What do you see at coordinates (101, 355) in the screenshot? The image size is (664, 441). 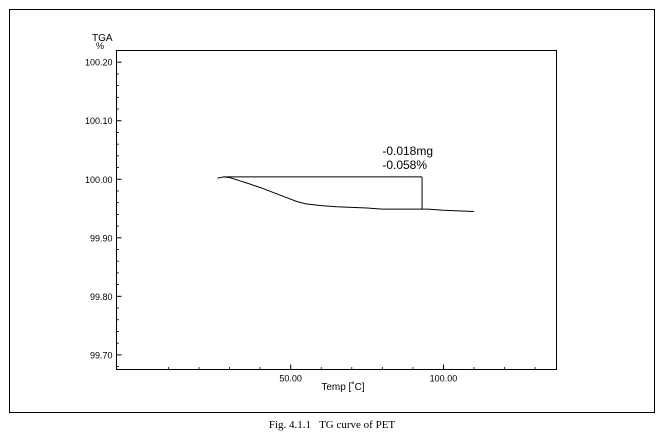 I see `y-tick-label: 99.70` at bounding box center [101, 355].